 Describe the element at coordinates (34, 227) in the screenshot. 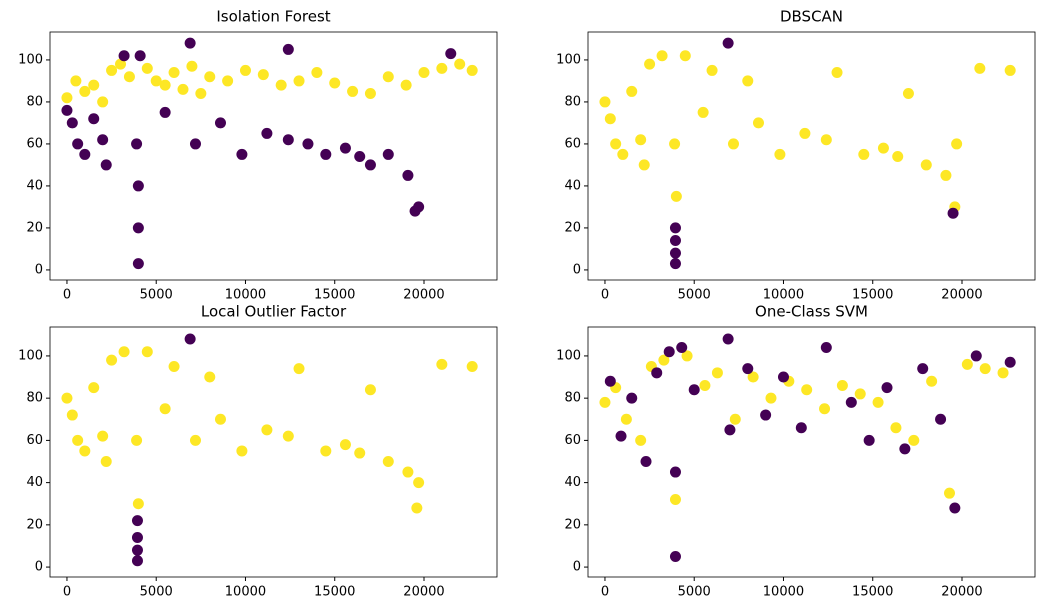

I see `y-tick-label: 20` at that location.